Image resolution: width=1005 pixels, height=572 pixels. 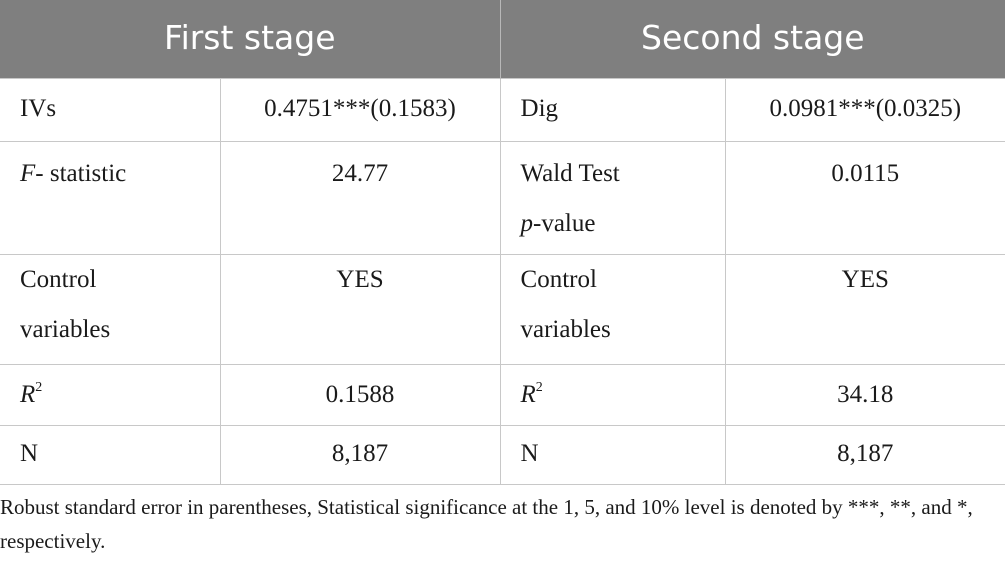 I want to click on row-label-ivs: IVs, so click(x=110, y=110).